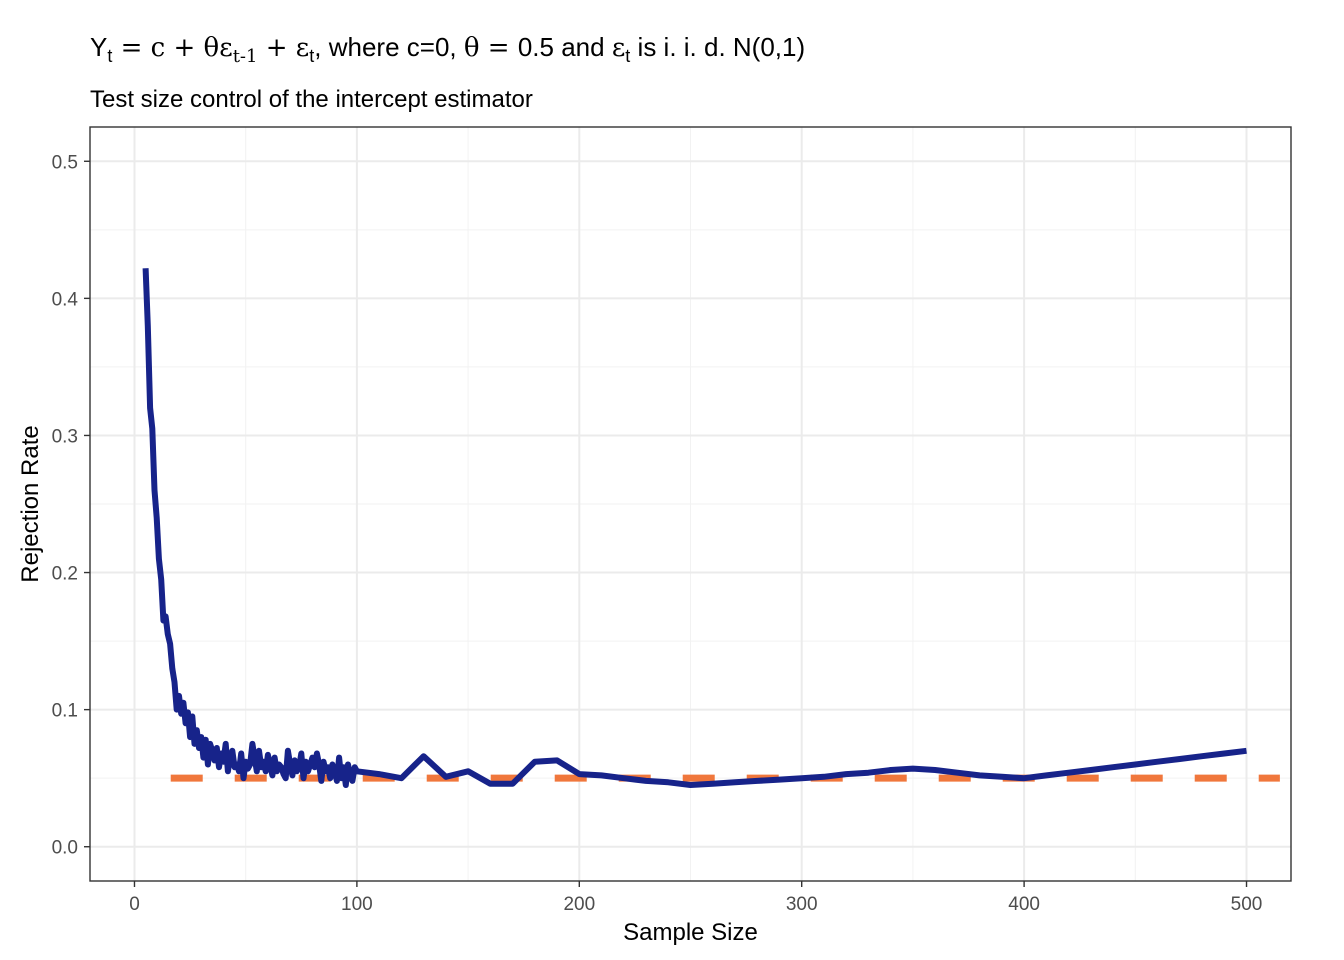 This screenshot has height=960, width=1344. Describe the element at coordinates (695, 898) in the screenshot. I see `x-axis: 0 100 200 300 400 500` at that location.